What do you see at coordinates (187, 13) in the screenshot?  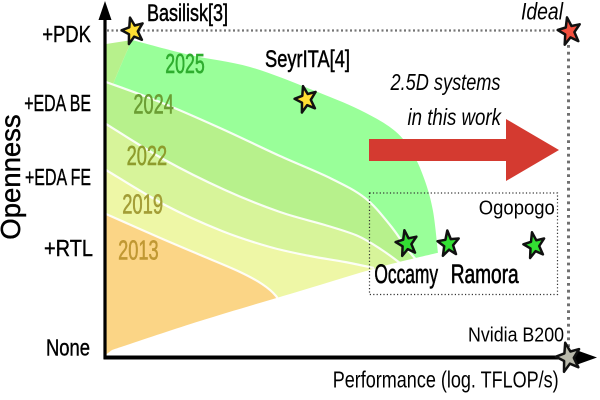 I see `svg-text: Basilisk[3]` at bounding box center [187, 13].